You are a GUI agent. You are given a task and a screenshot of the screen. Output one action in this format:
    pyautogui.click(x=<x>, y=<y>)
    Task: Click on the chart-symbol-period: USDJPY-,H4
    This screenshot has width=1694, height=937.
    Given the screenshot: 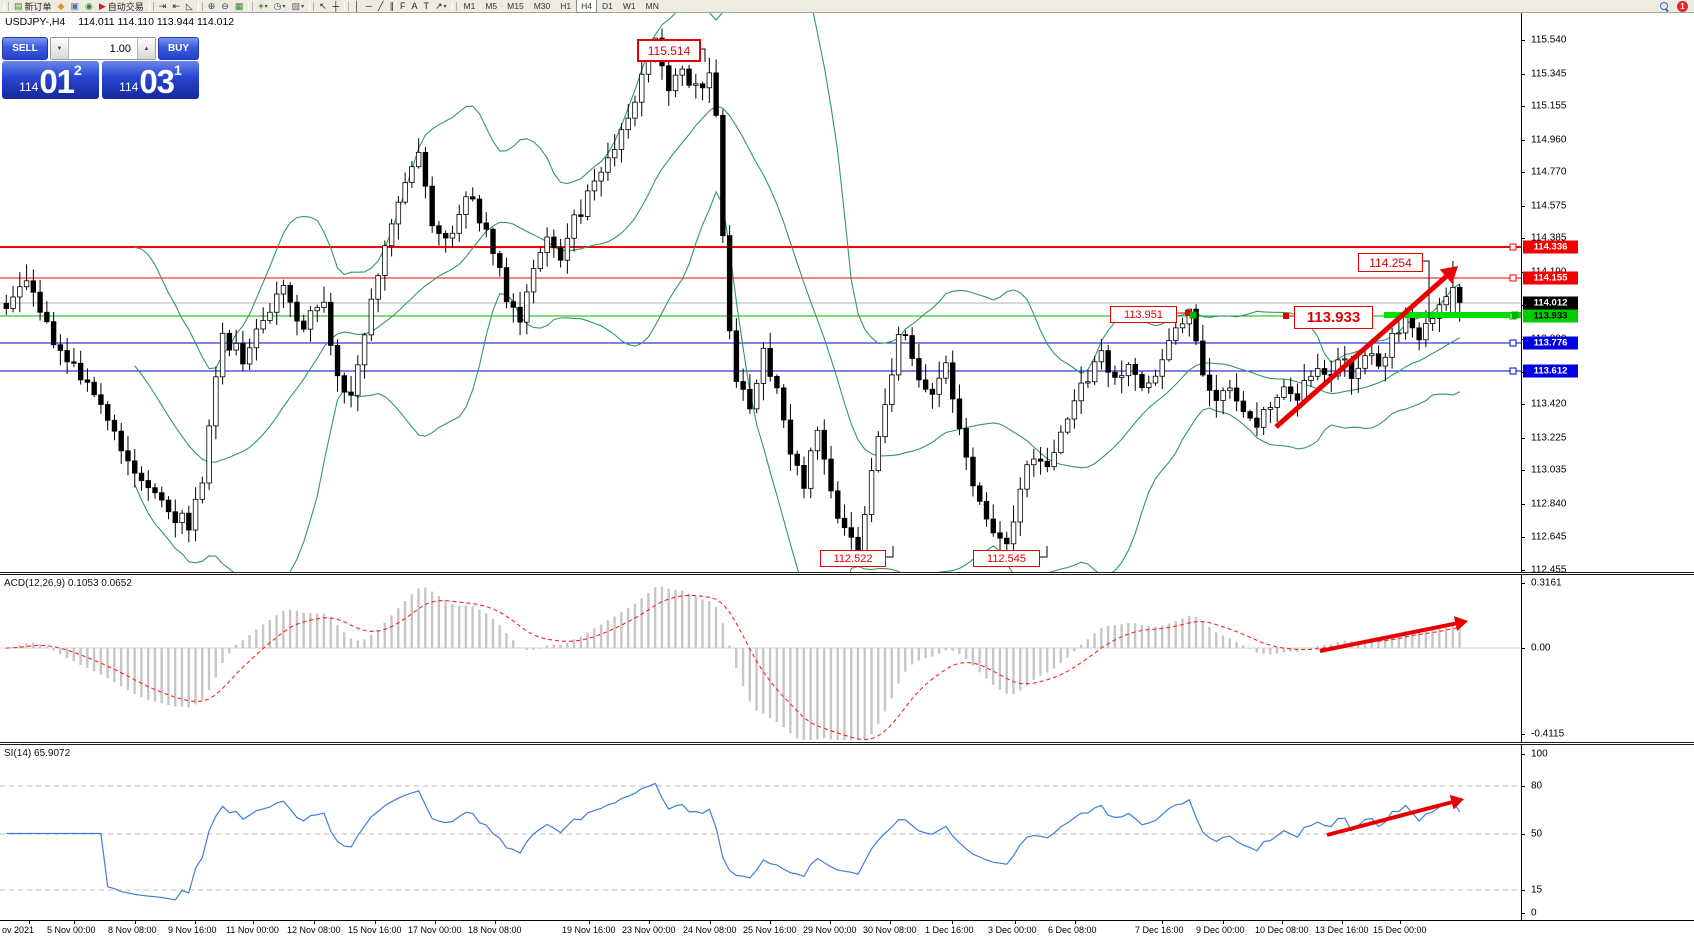 What is the action you would take?
    pyautogui.click(x=35, y=22)
    